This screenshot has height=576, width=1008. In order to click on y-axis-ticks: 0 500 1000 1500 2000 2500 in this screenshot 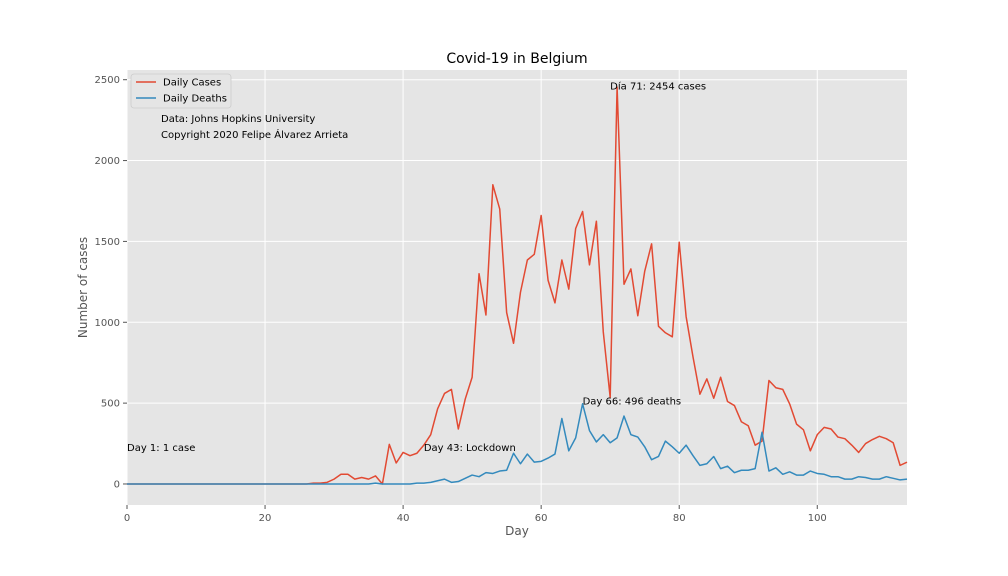, I will do `click(111, 282)`.